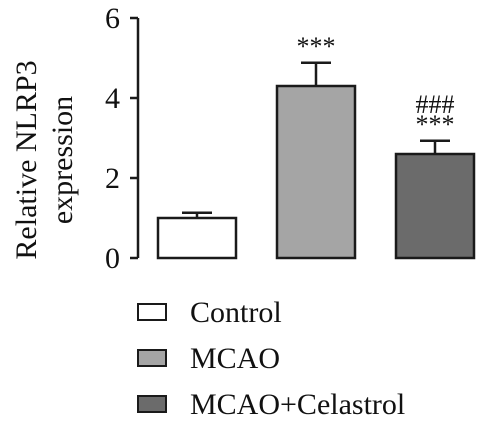 The image size is (492, 425). What do you see at coordinates (26, 159) in the screenshot?
I see `y-axis-label-line-1: Relative NLRP3` at bounding box center [26, 159].